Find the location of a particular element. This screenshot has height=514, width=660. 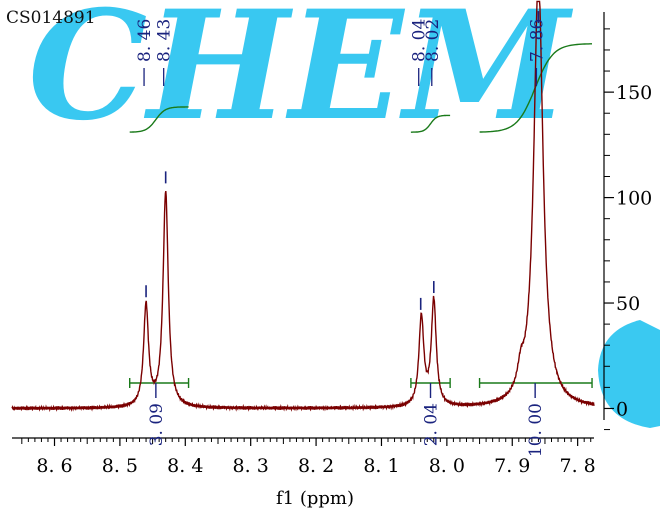

sample-id: CS014891 is located at coordinates (51, 18).